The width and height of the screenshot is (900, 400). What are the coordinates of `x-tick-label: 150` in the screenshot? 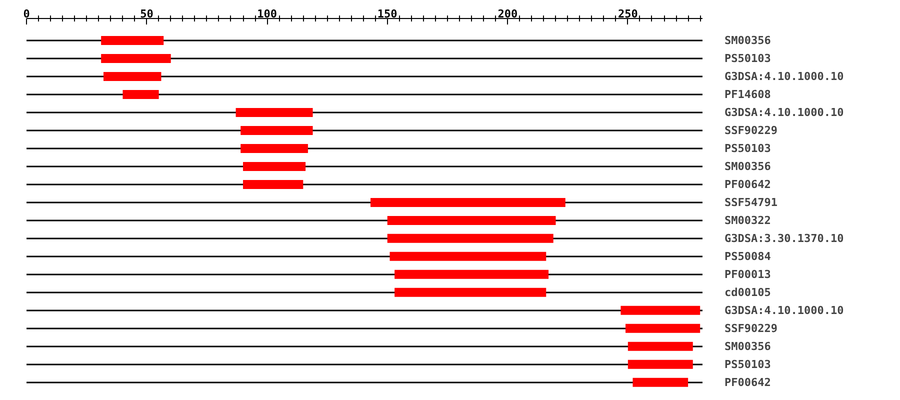 It's located at (387, 14).